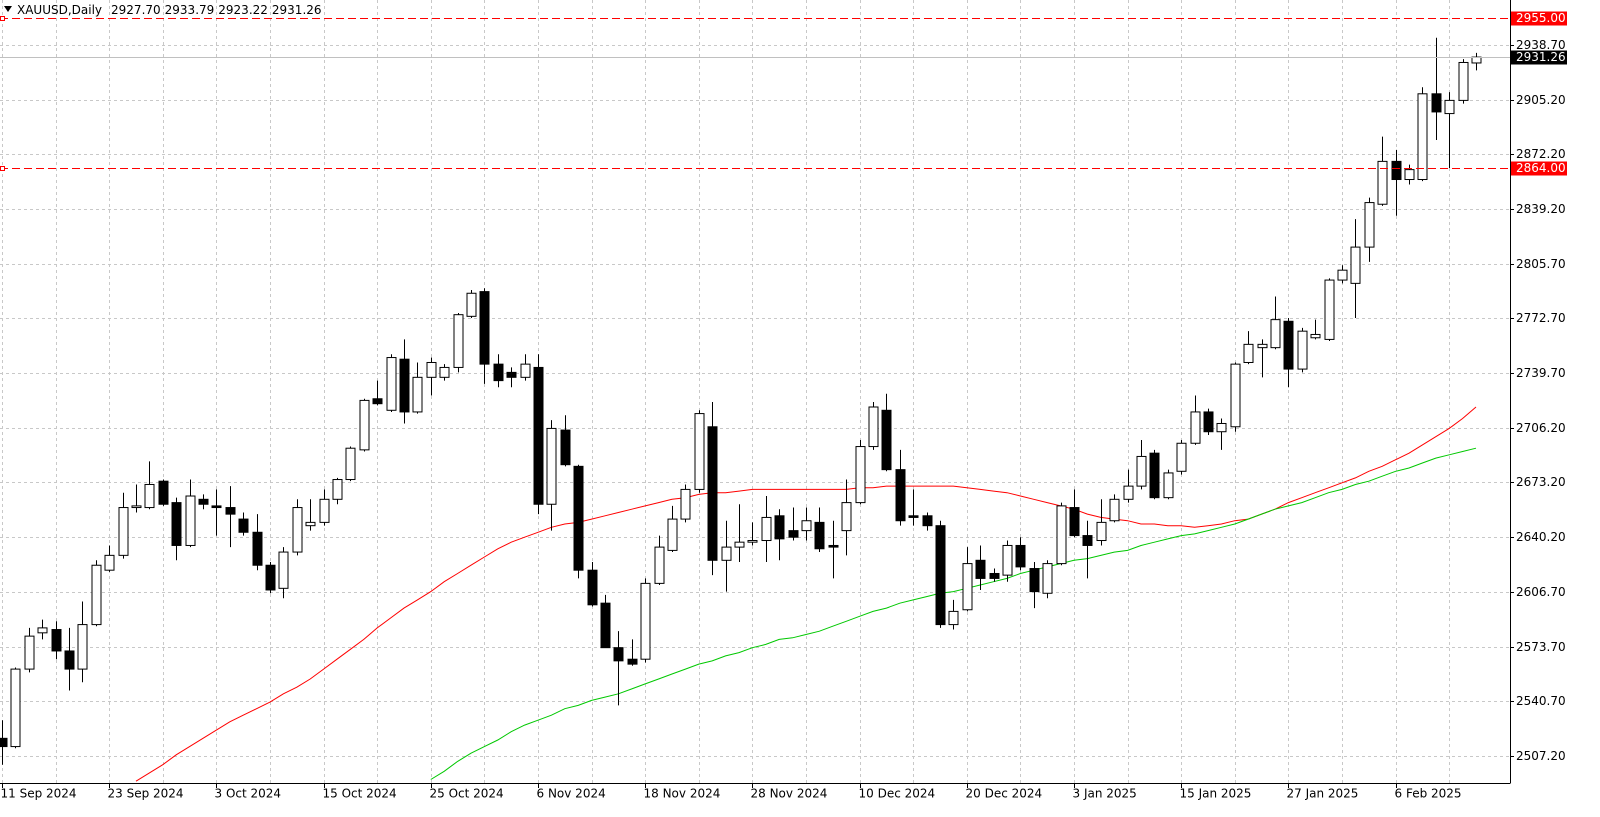 Image resolution: width=1600 pixels, height=817 pixels. Describe the element at coordinates (248, 794) in the screenshot. I see `x-tick-label: 3 Oct 2024` at that location.